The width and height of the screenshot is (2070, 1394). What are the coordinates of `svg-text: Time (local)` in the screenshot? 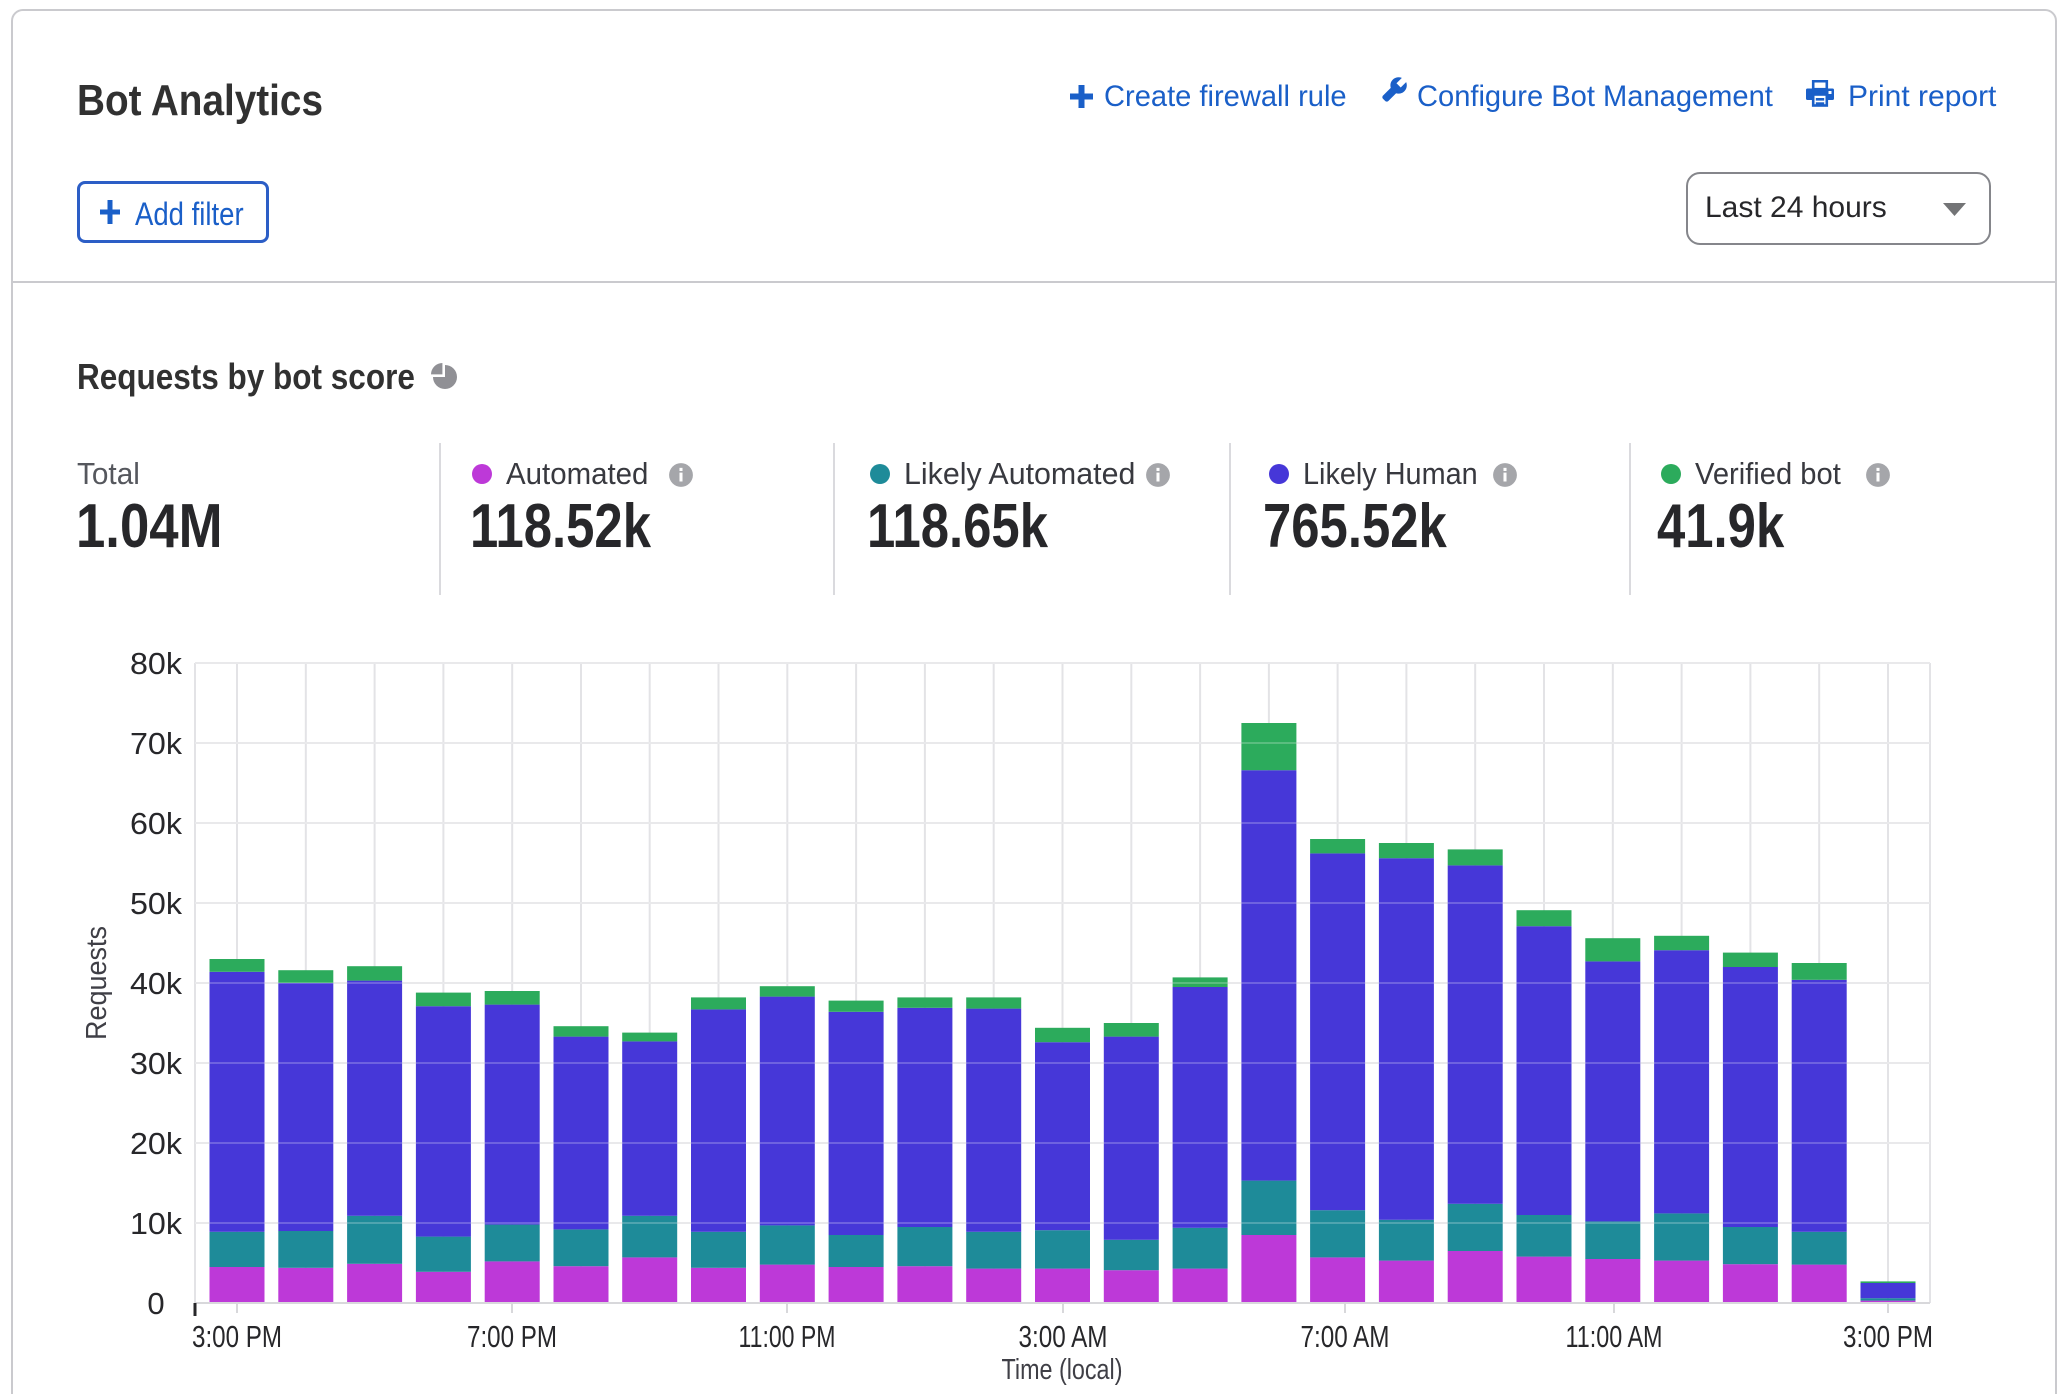 It's located at (1062, 1370).